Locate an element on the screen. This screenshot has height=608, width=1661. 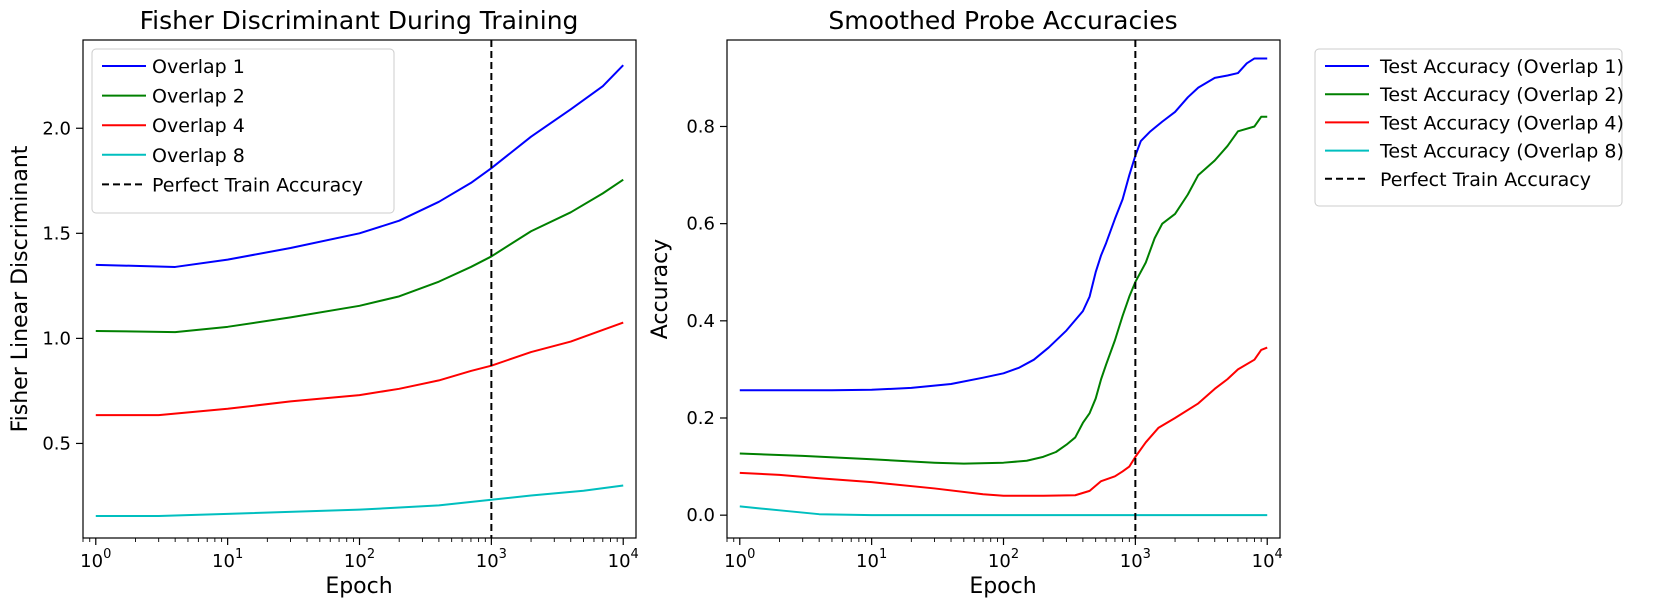
y-axis-label: Accuracy is located at coordinates (660, 289).